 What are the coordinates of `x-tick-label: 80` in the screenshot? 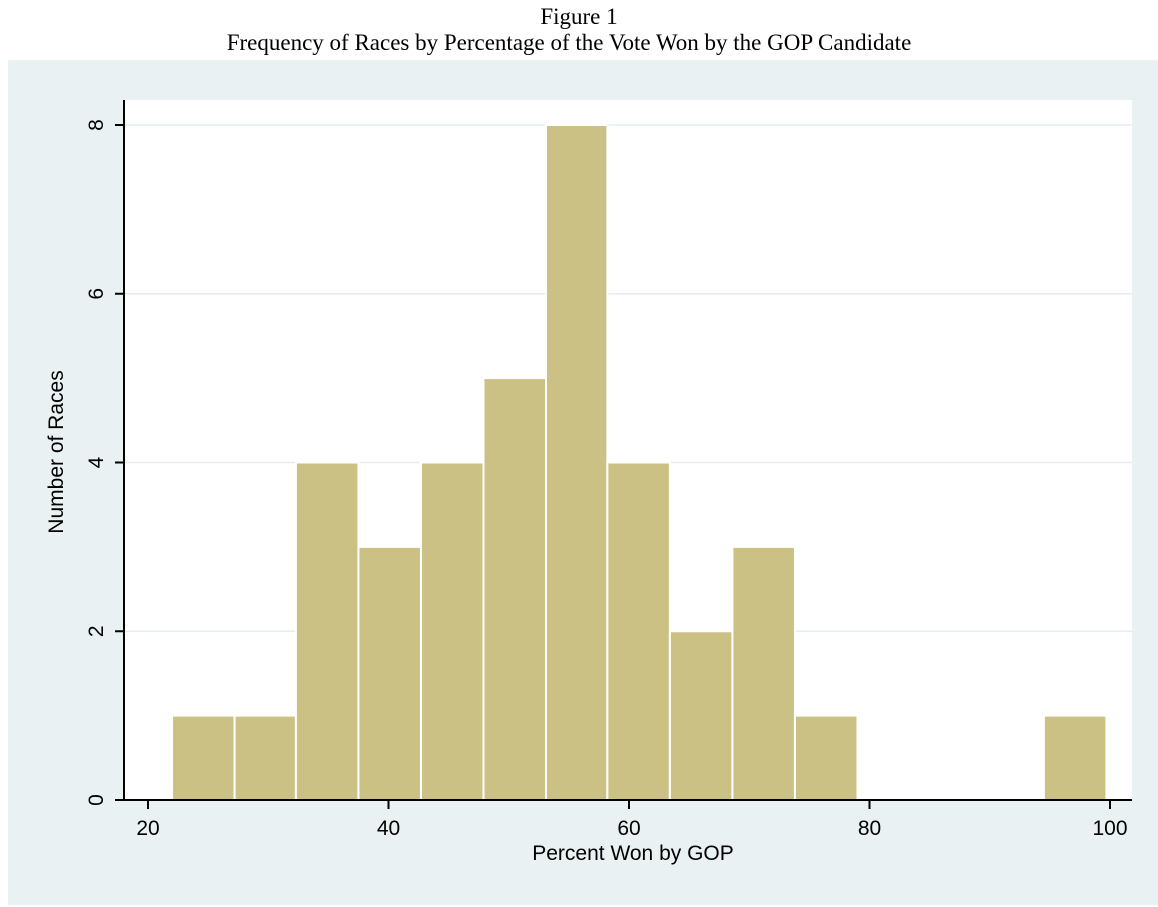 It's located at (869, 828).